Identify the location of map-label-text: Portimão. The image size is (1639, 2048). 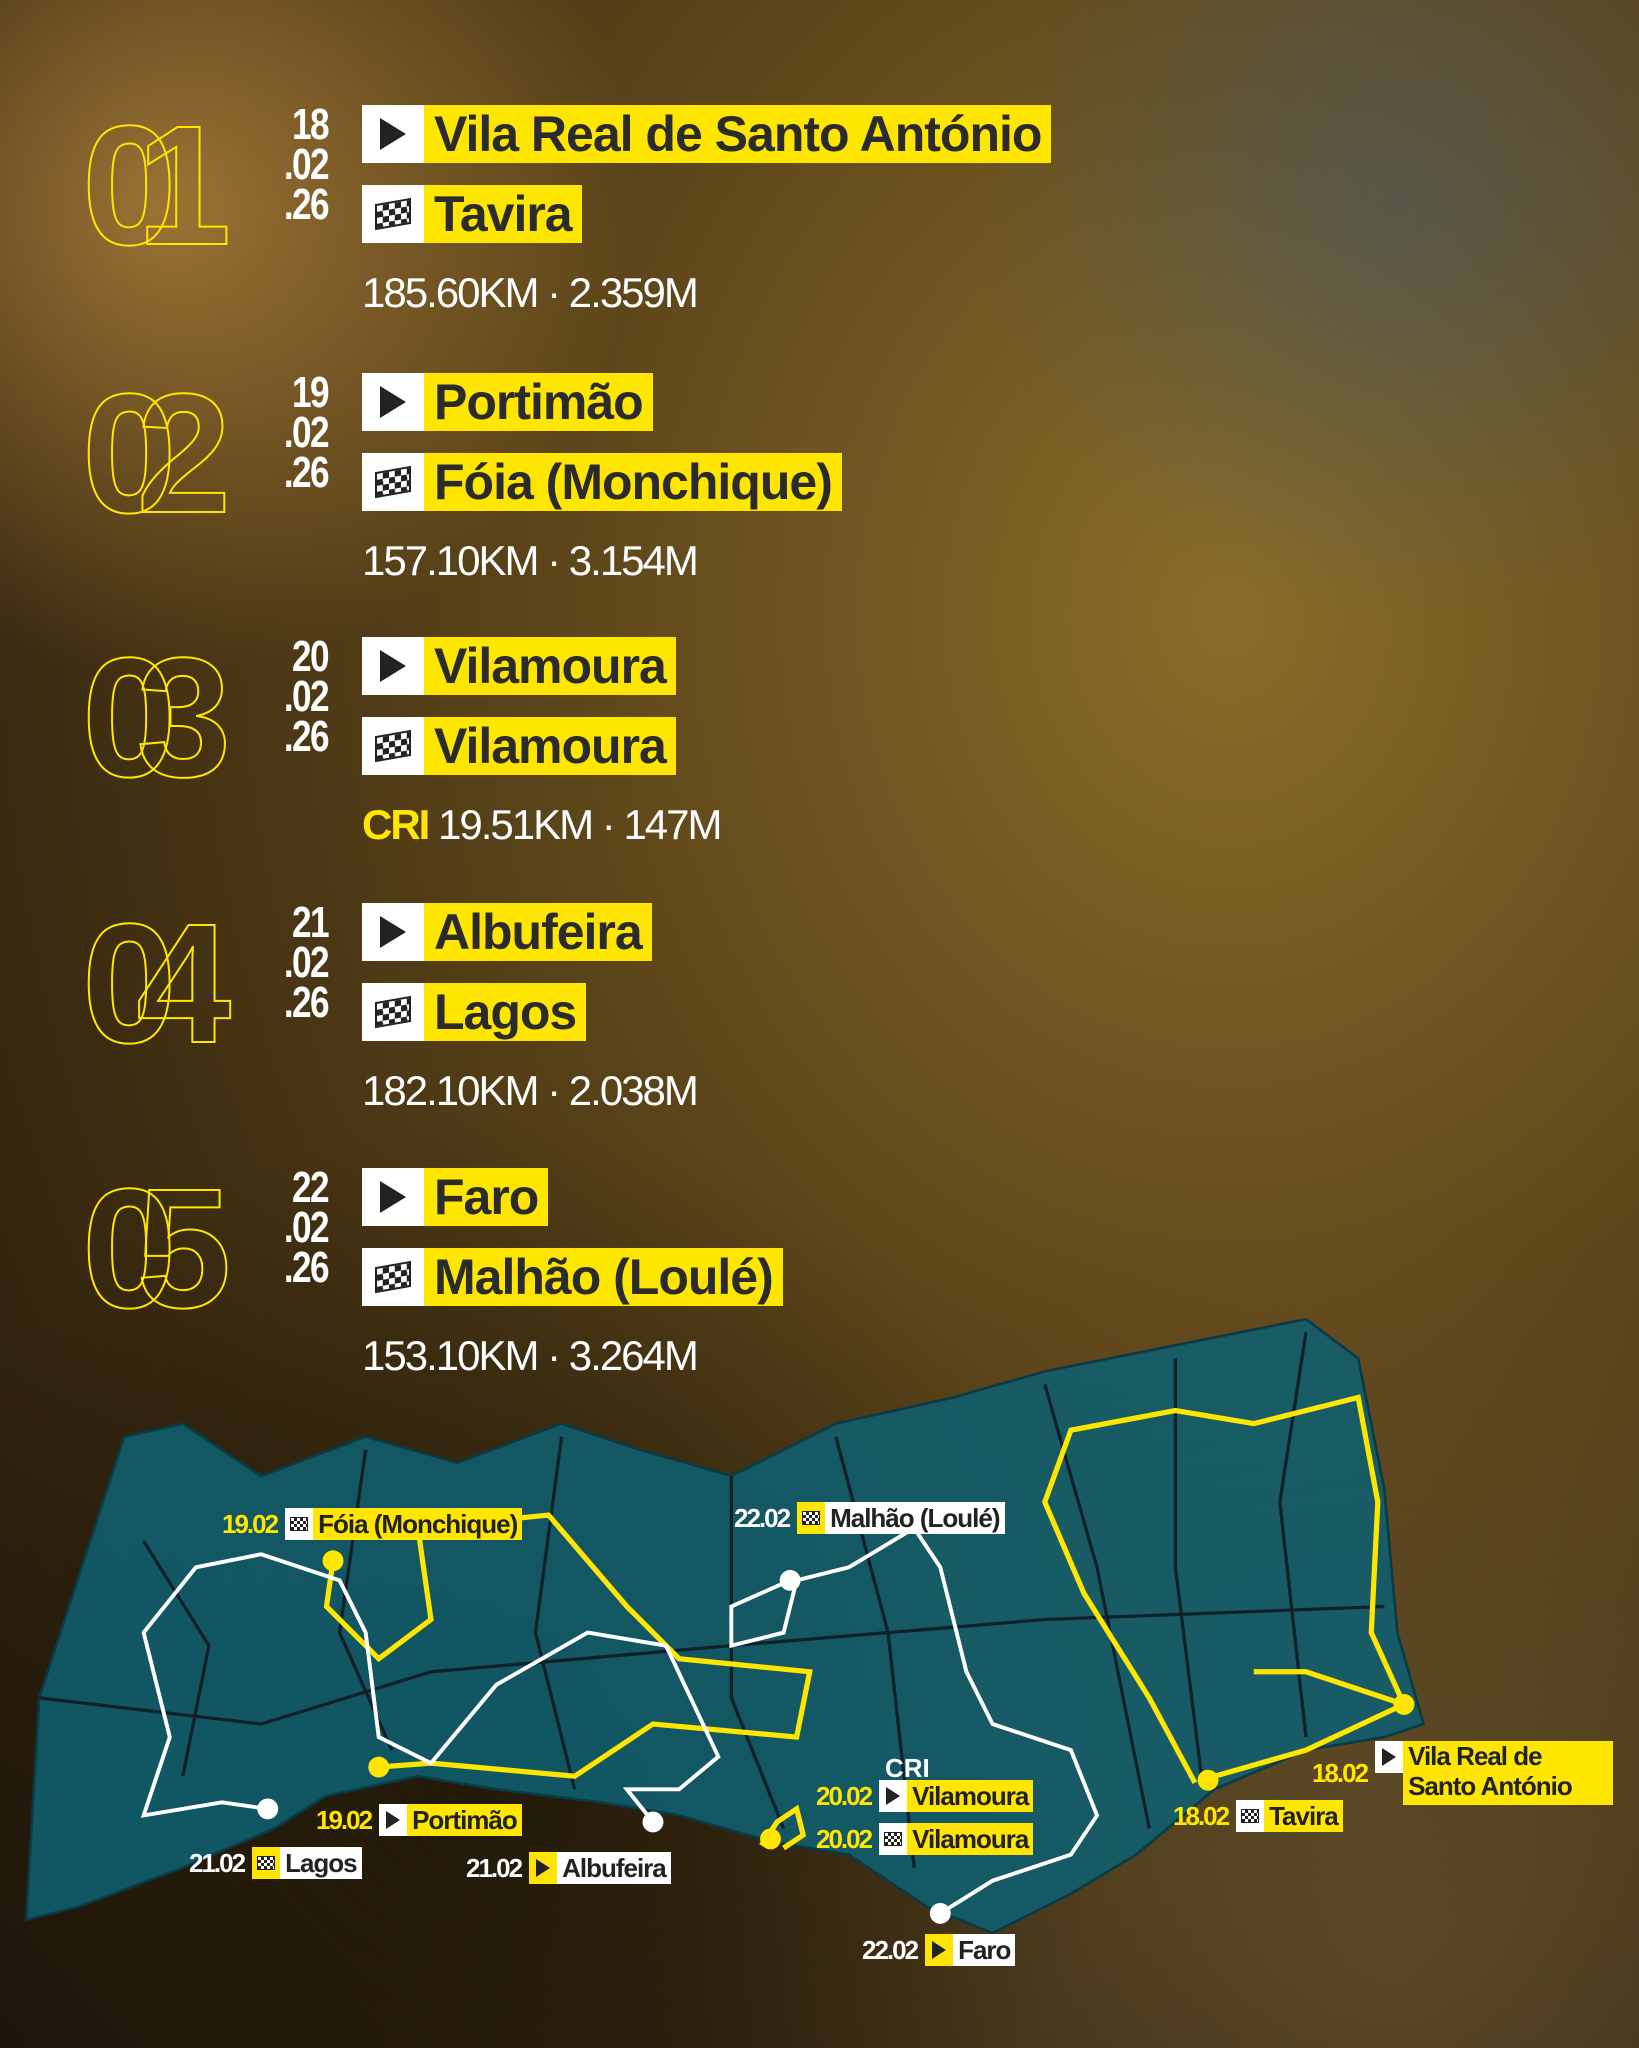
(464, 1820).